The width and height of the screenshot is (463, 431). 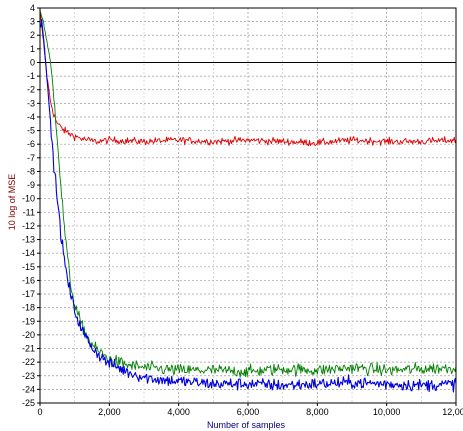 I want to click on y-tick-label: -14, so click(x=28, y=253).